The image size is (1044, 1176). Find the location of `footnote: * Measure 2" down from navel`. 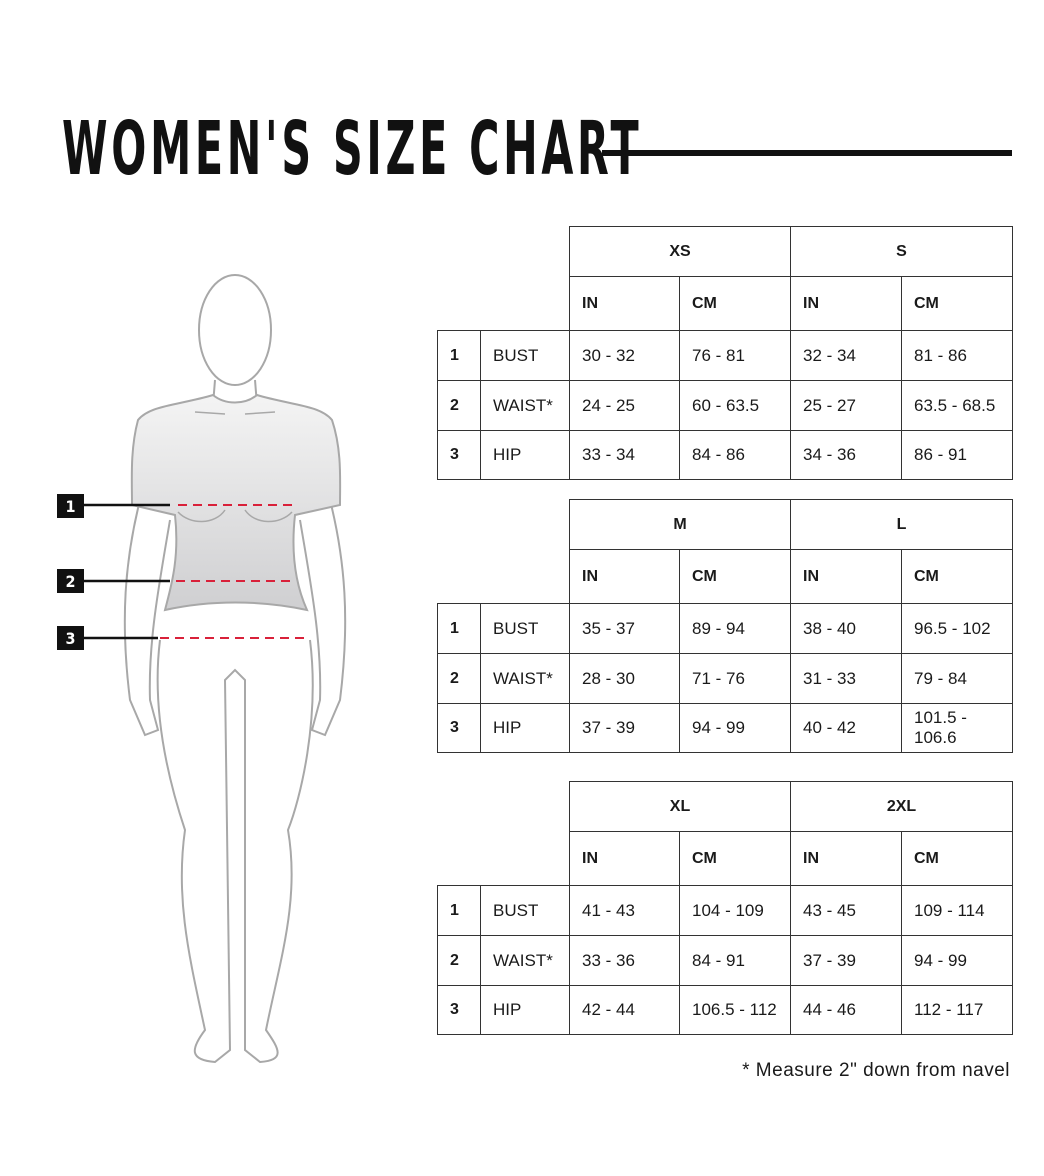

footnote: * Measure 2" down from navel is located at coordinates (876, 1070).